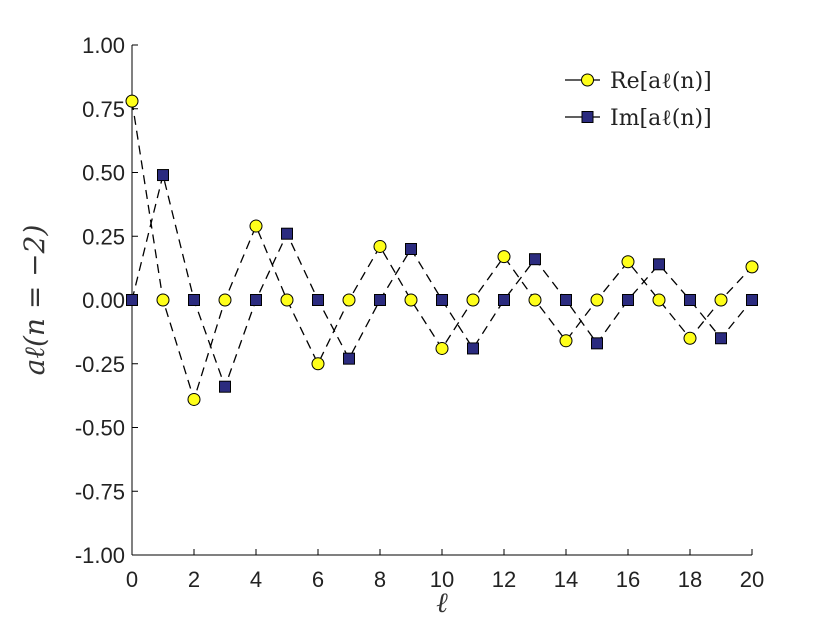  What do you see at coordinates (504, 579) in the screenshot?
I see `x-tick-label: 12` at bounding box center [504, 579].